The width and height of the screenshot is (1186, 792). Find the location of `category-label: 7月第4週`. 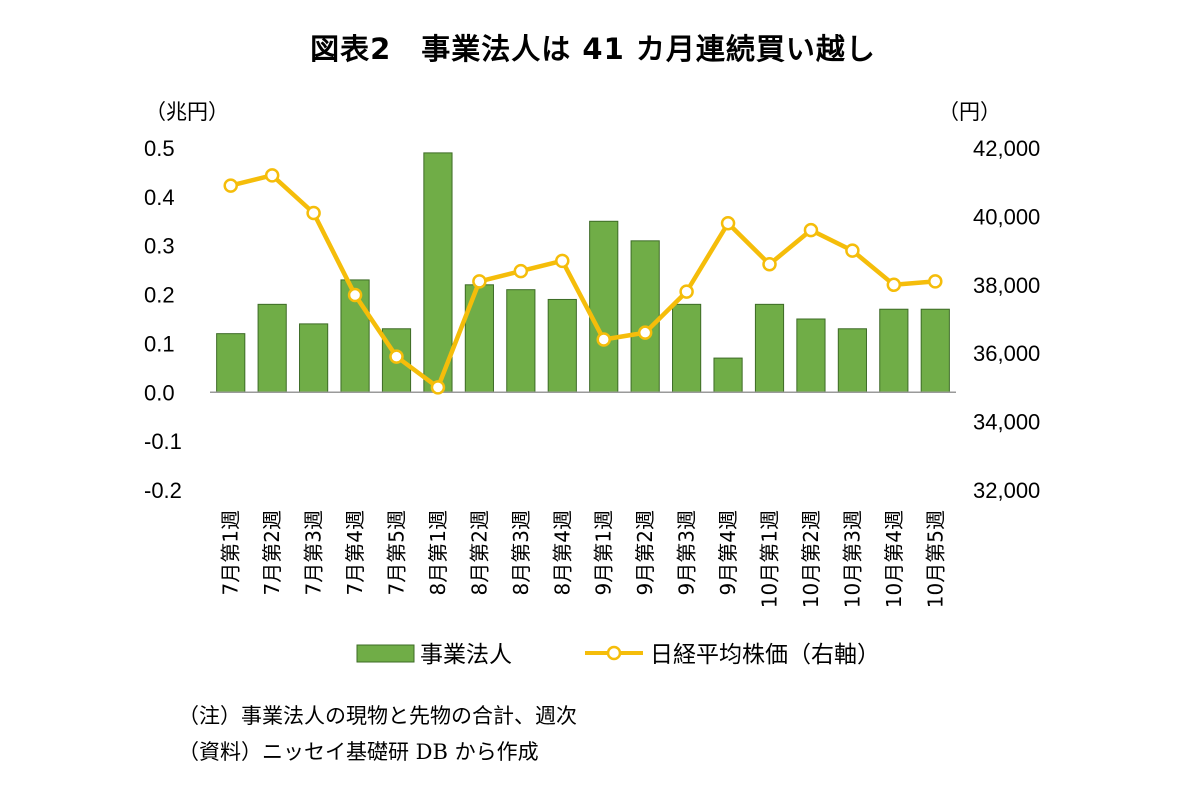

category-label: 7月第4週 is located at coordinates (355, 552).